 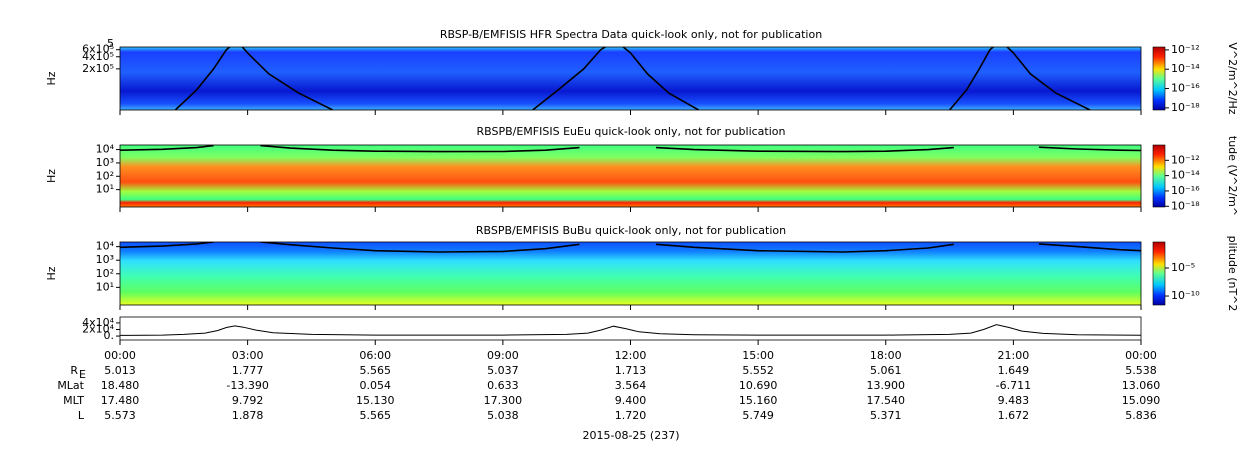 I want to click on ephemeris-value: 5.749, so click(x=758, y=415).